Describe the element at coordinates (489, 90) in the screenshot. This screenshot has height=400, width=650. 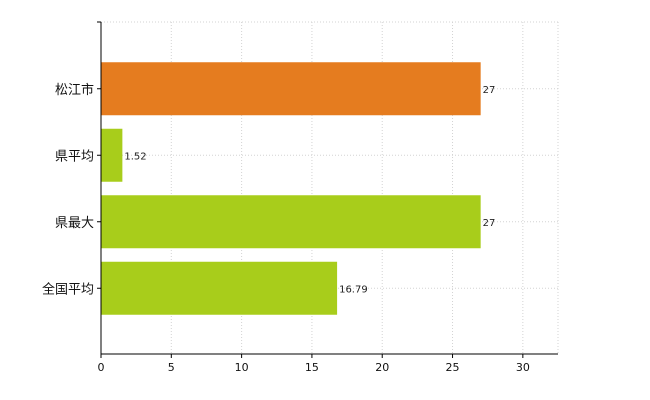
I see `data-label-0: 27` at that location.